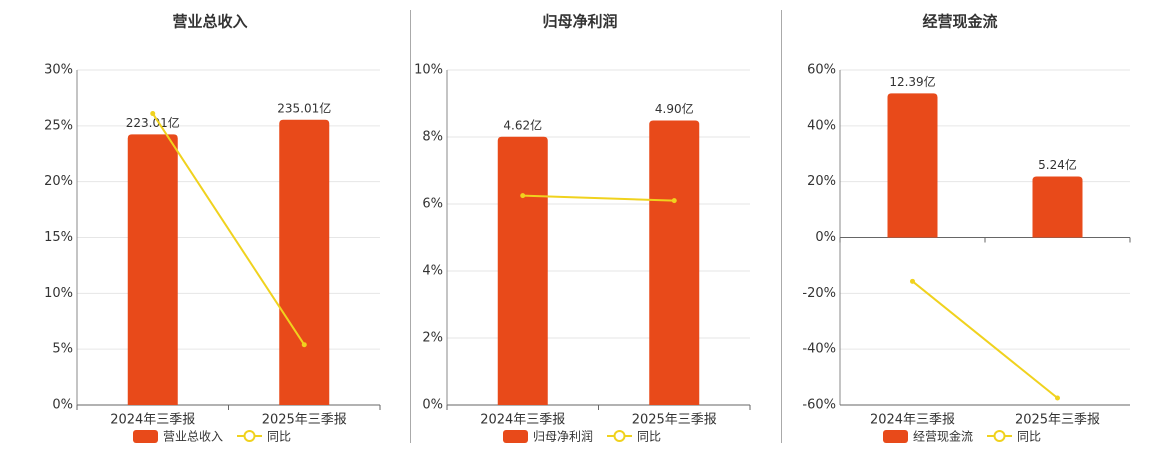  I want to click on y-tick-label: 25%, so click(58, 125).